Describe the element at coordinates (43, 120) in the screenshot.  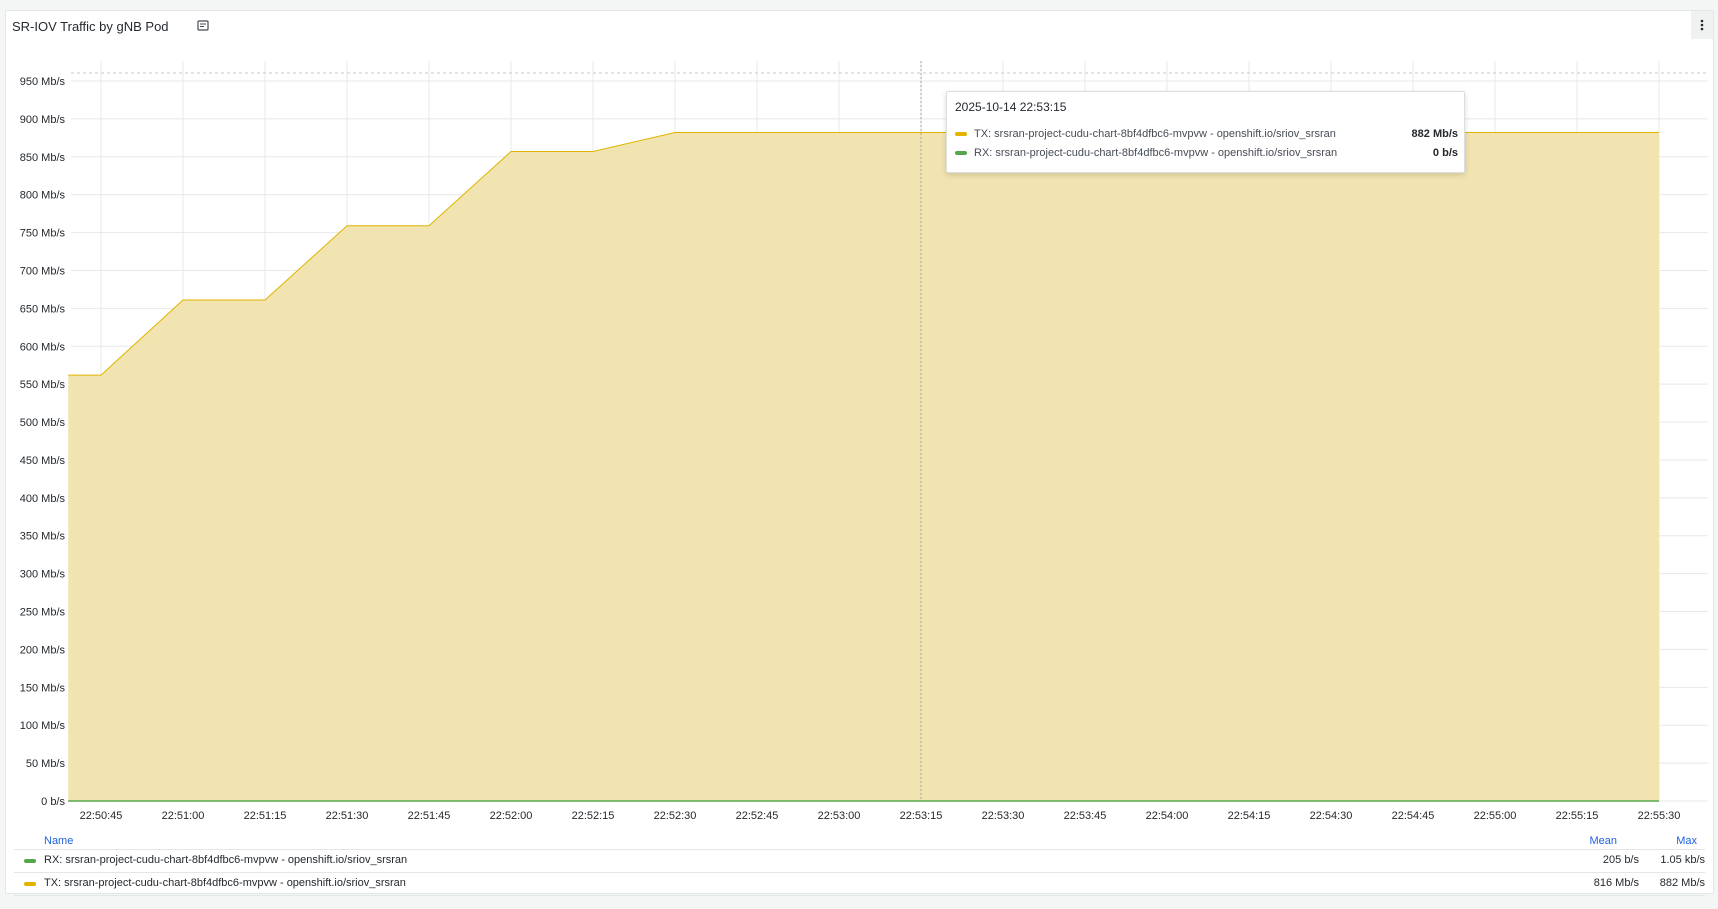
I see `y-tick-label: 900 Mb/s` at that location.